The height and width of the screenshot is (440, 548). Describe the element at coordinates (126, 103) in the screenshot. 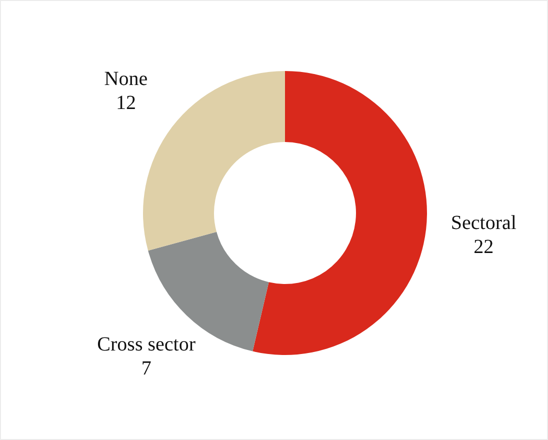

I see `data-label: 12` at that location.